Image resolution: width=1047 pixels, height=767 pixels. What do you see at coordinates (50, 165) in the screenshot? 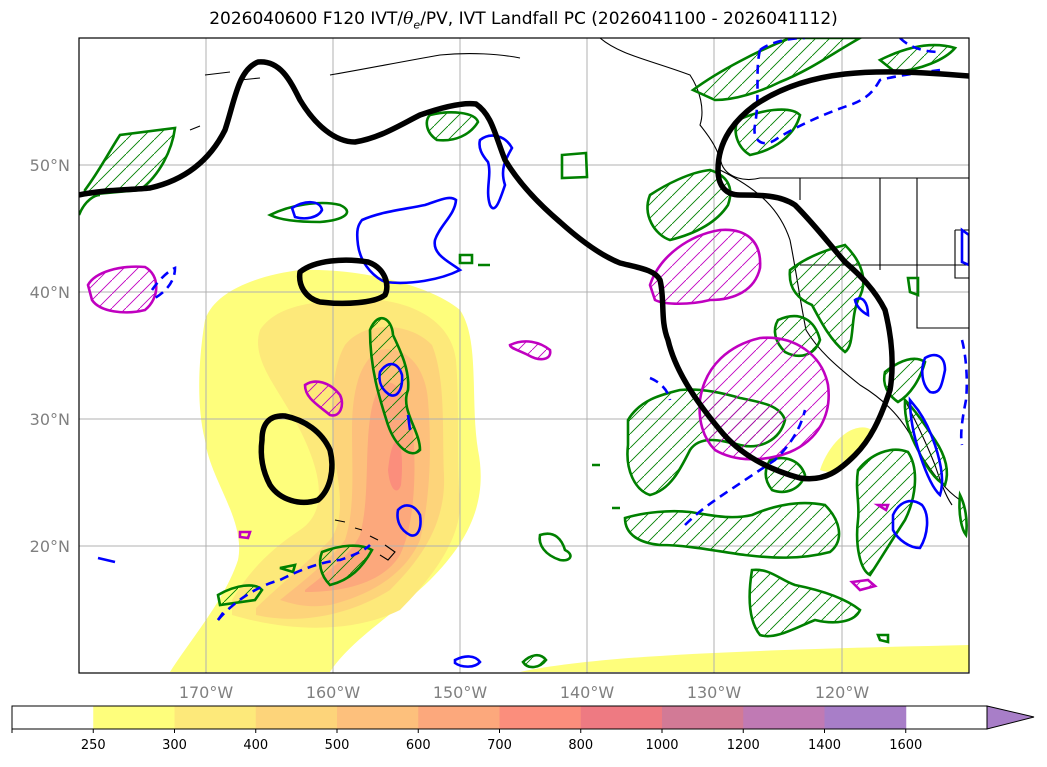
I see `lat-label-50n: 50°N` at bounding box center [50, 165].